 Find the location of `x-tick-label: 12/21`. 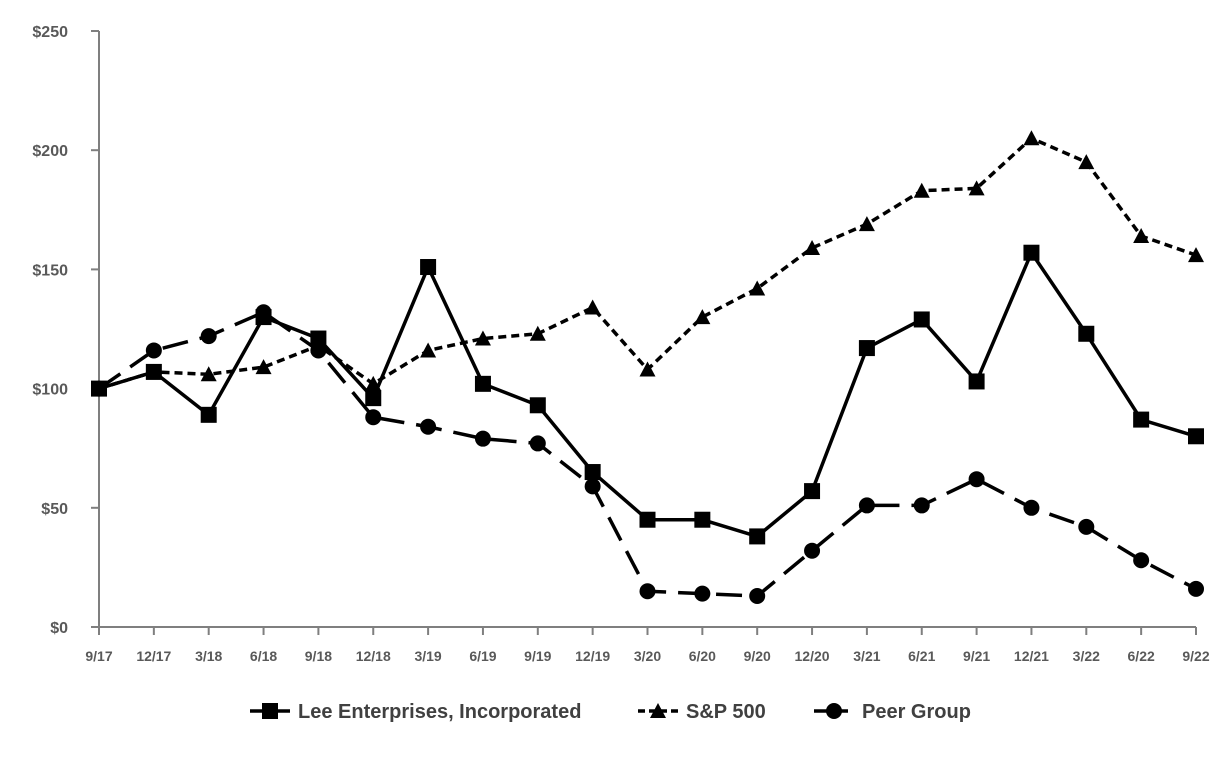

x-tick-label: 12/21 is located at coordinates (1031, 656).